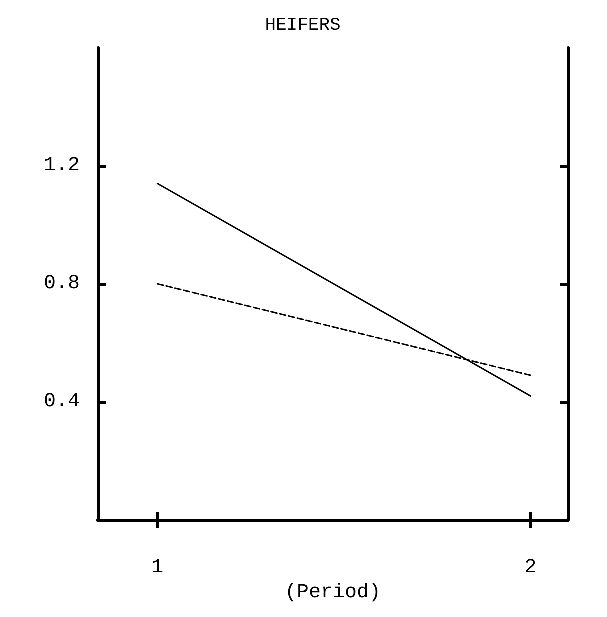 The width and height of the screenshot is (607, 617). What do you see at coordinates (62, 166) in the screenshot?
I see `y-tick-label: 1.2` at bounding box center [62, 166].